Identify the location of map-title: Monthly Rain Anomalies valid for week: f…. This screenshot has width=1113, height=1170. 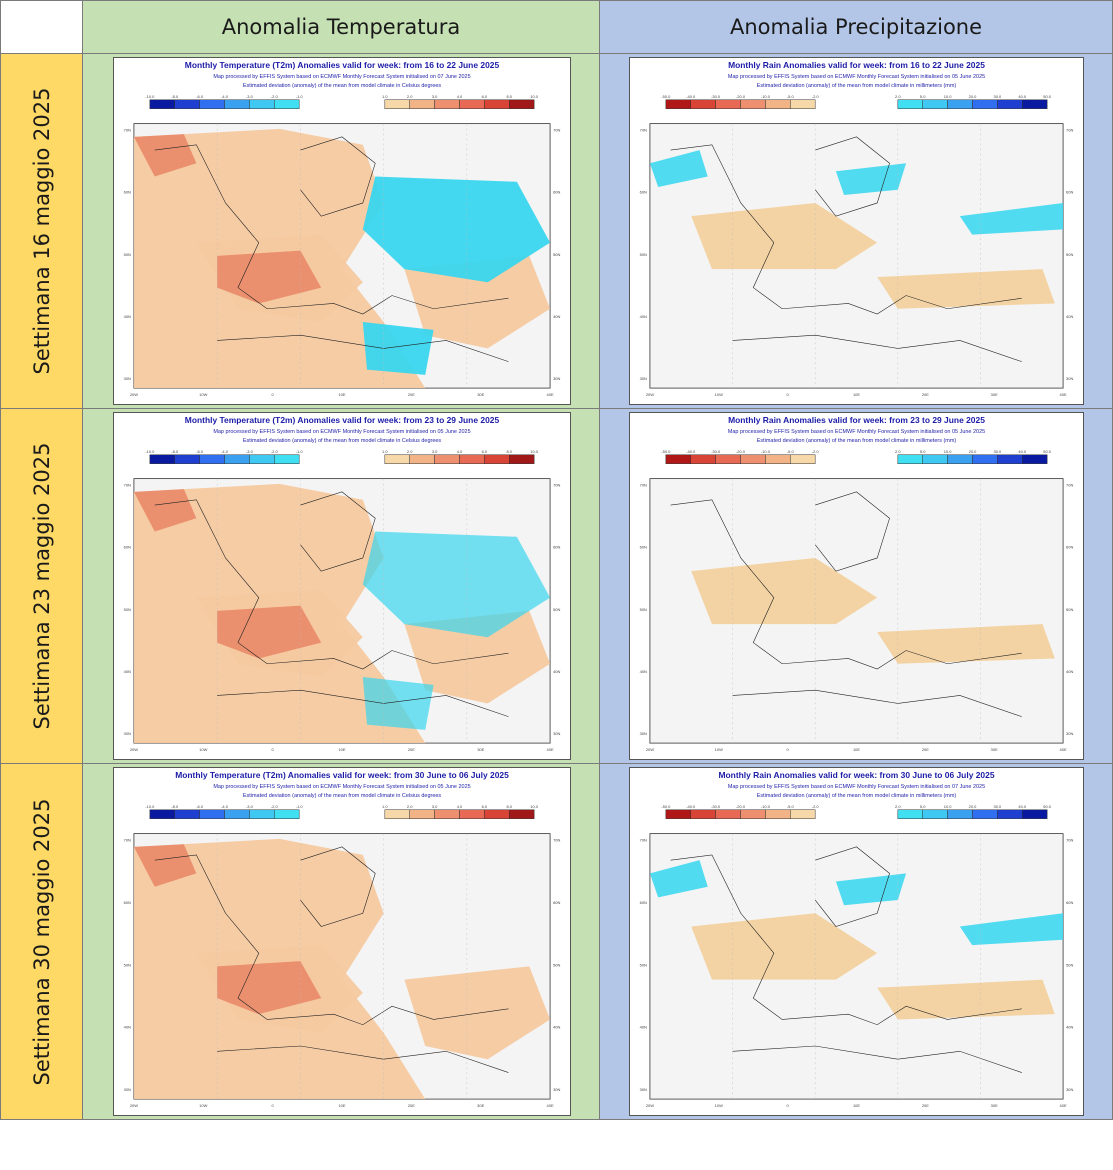
(856, 420).